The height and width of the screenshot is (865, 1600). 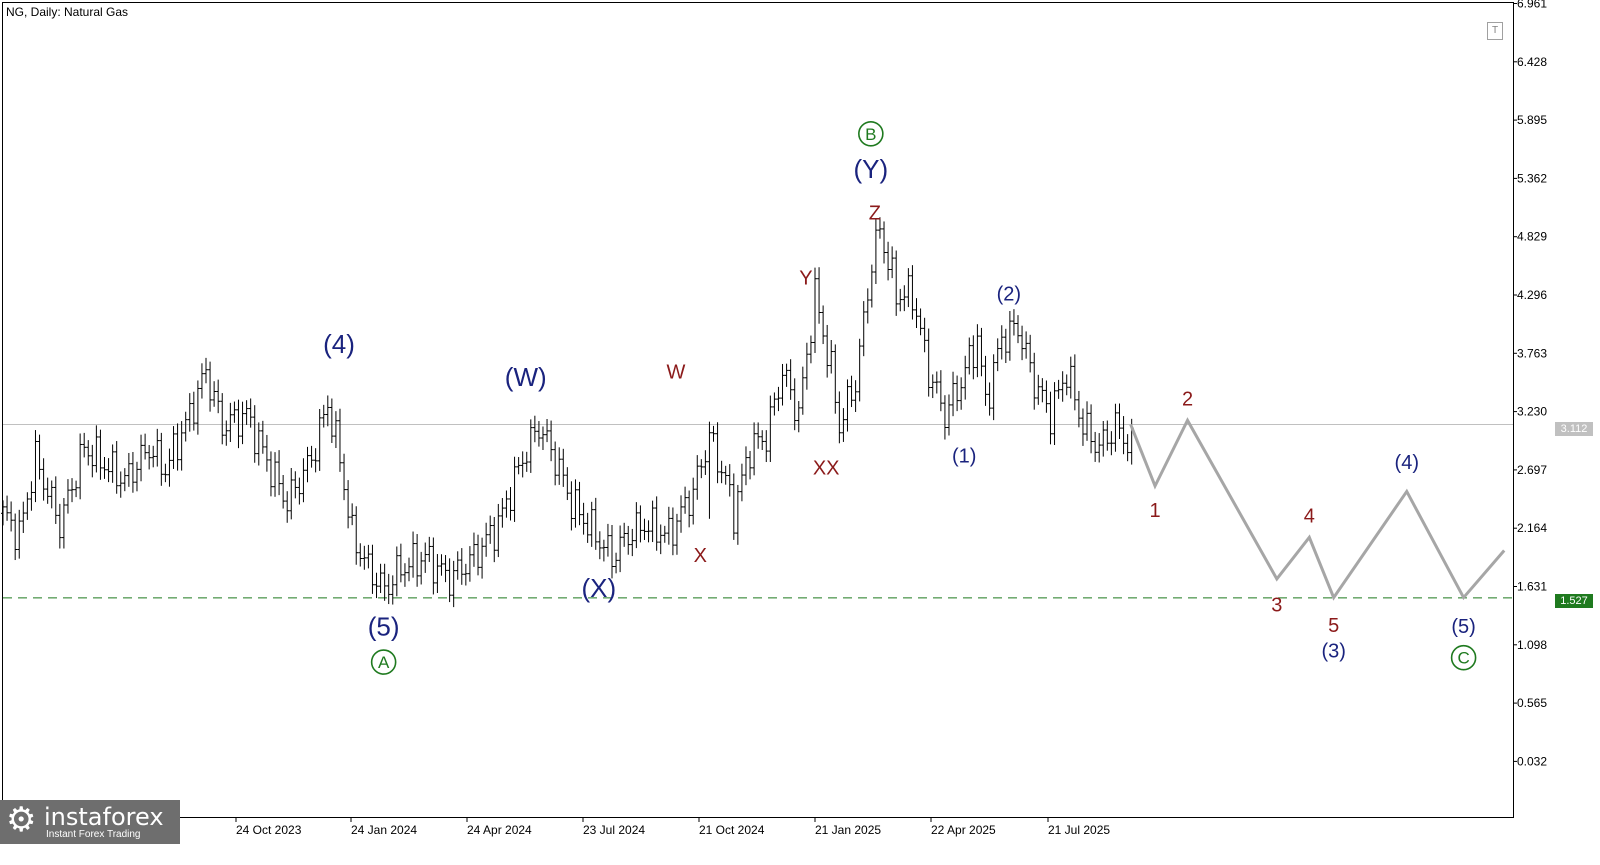 What do you see at coordinates (339, 344) in the screenshot?
I see `wave-label: (4)` at bounding box center [339, 344].